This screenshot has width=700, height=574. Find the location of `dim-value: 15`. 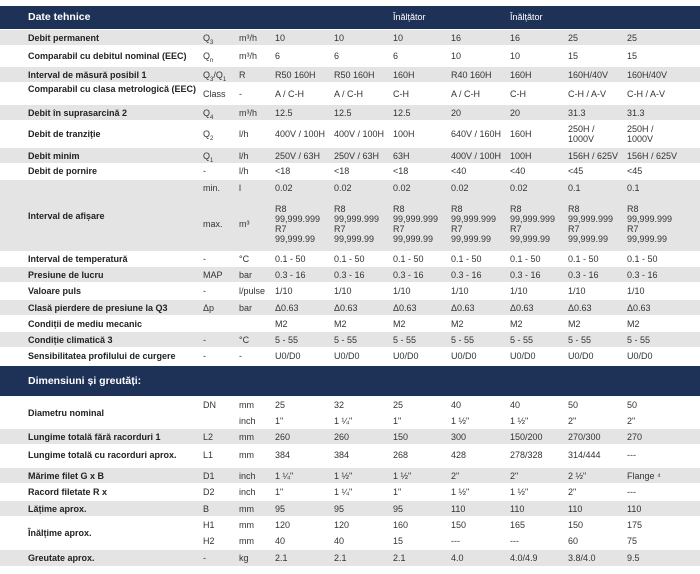

dim-value: 15 is located at coordinates (398, 541).